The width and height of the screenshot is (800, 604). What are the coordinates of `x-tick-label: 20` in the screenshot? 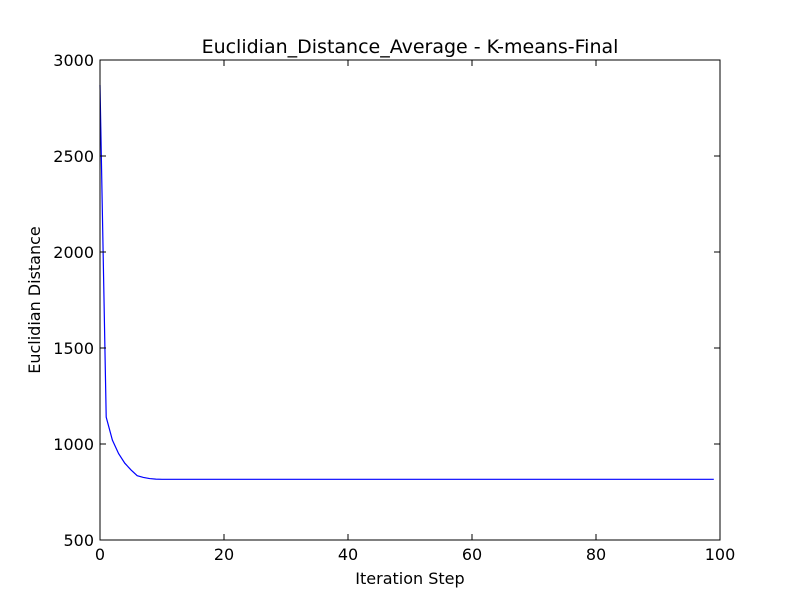 It's located at (224, 554).